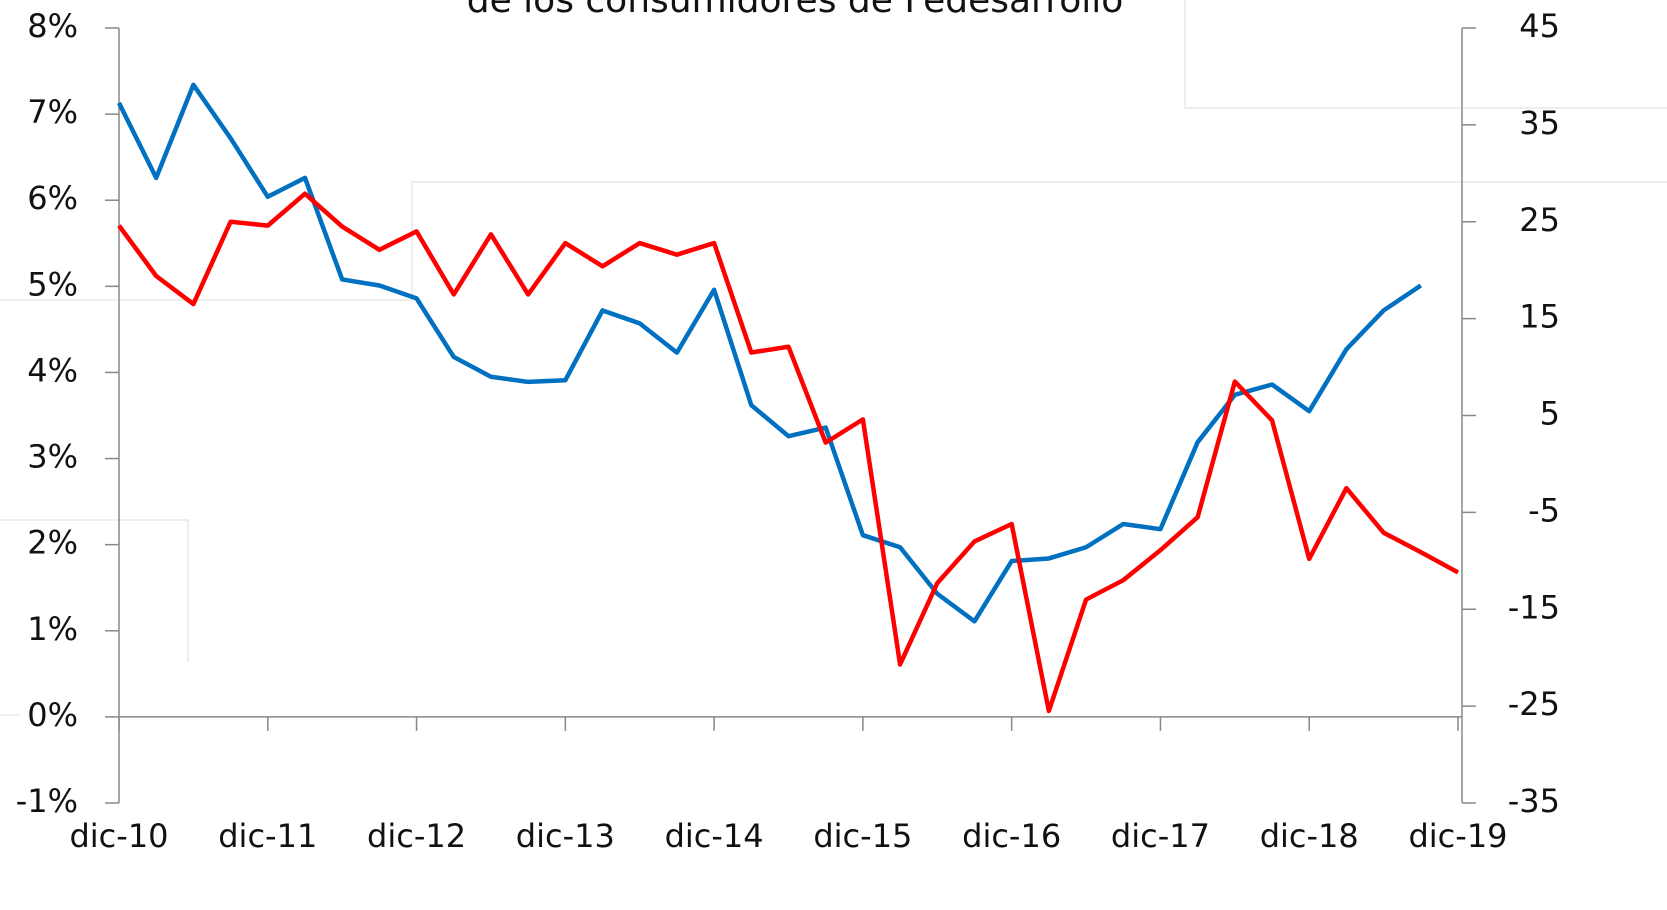 This screenshot has width=1667, height=910. What do you see at coordinates (1534, 704) in the screenshot?
I see `y2-tick-label: -25` at bounding box center [1534, 704].